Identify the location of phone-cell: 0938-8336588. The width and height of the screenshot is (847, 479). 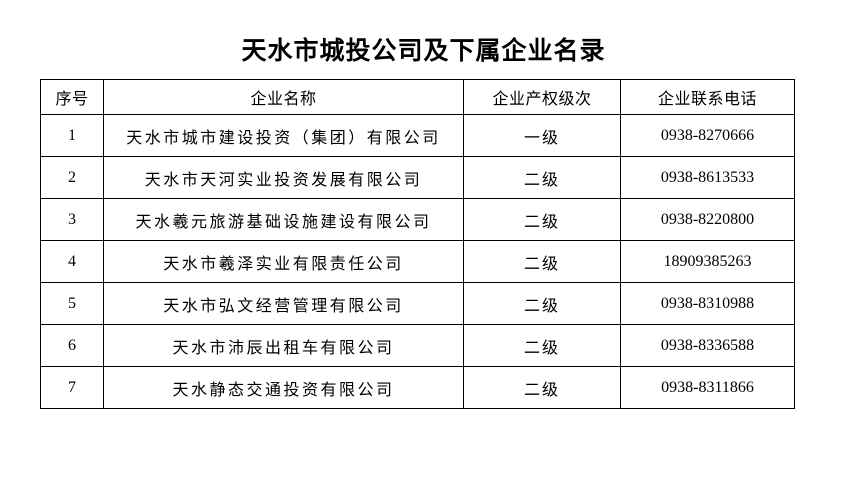
(707, 345).